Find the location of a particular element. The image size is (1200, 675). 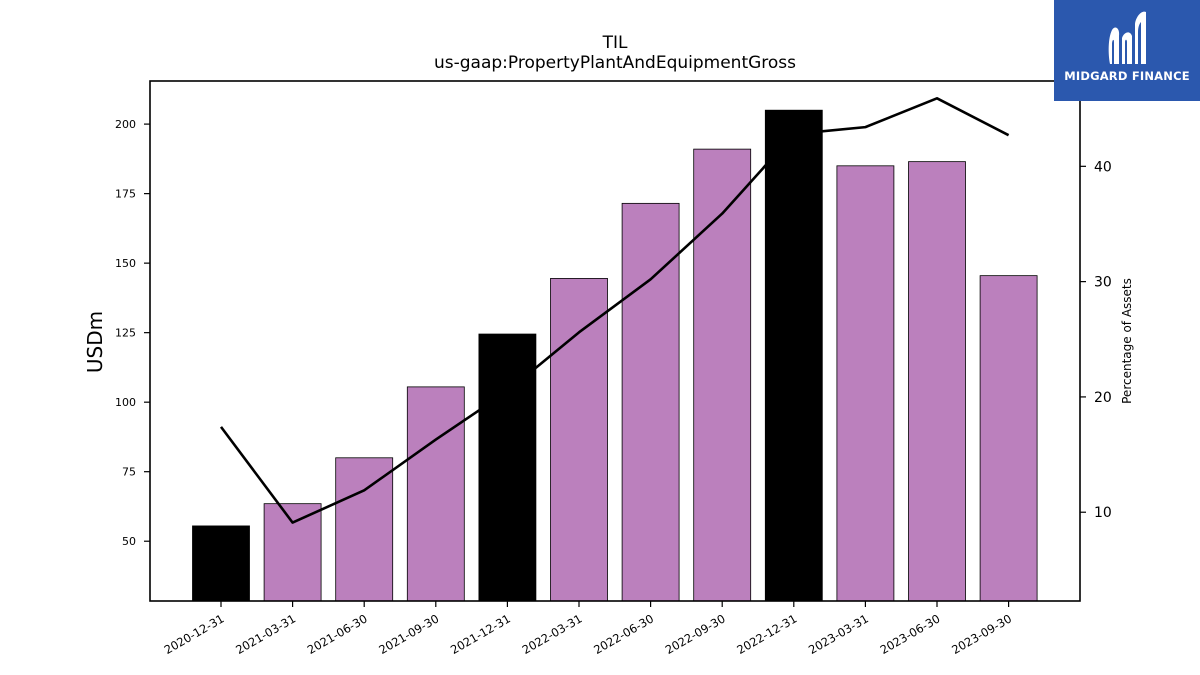

y-tick-label: 200 is located at coordinates (125, 124).